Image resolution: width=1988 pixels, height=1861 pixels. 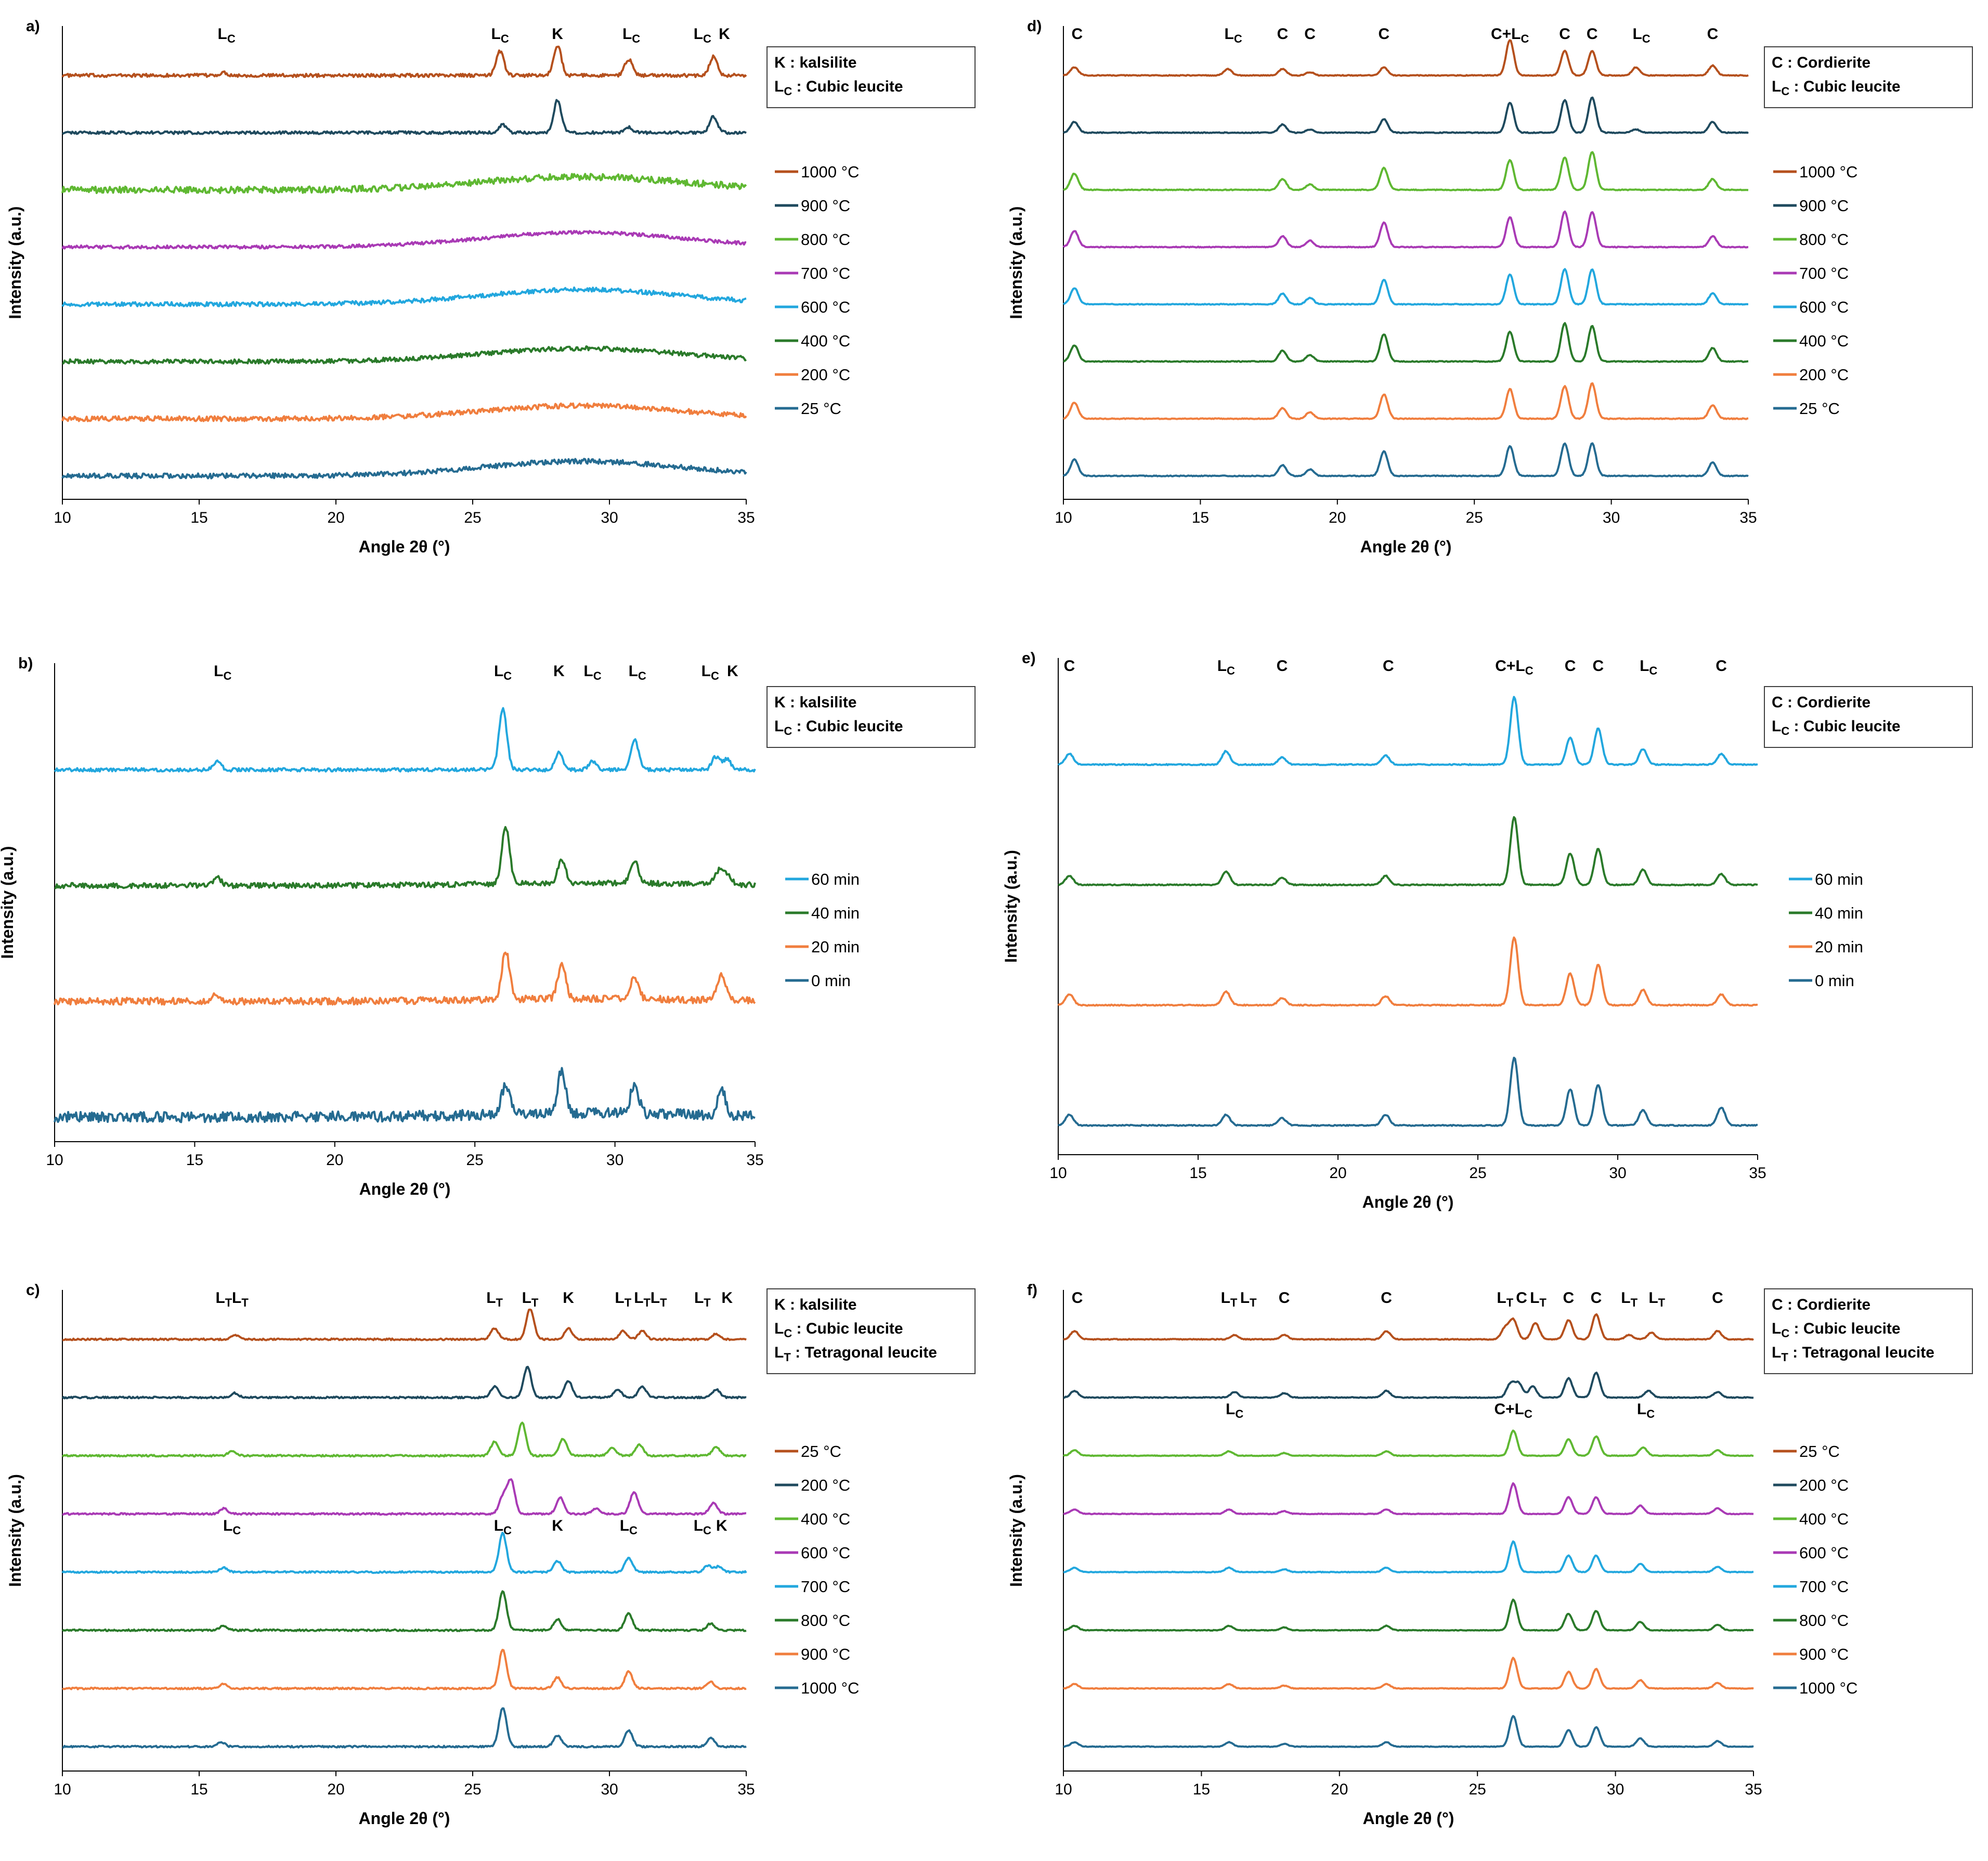 I want to click on panel-label: b), so click(x=25, y=663).